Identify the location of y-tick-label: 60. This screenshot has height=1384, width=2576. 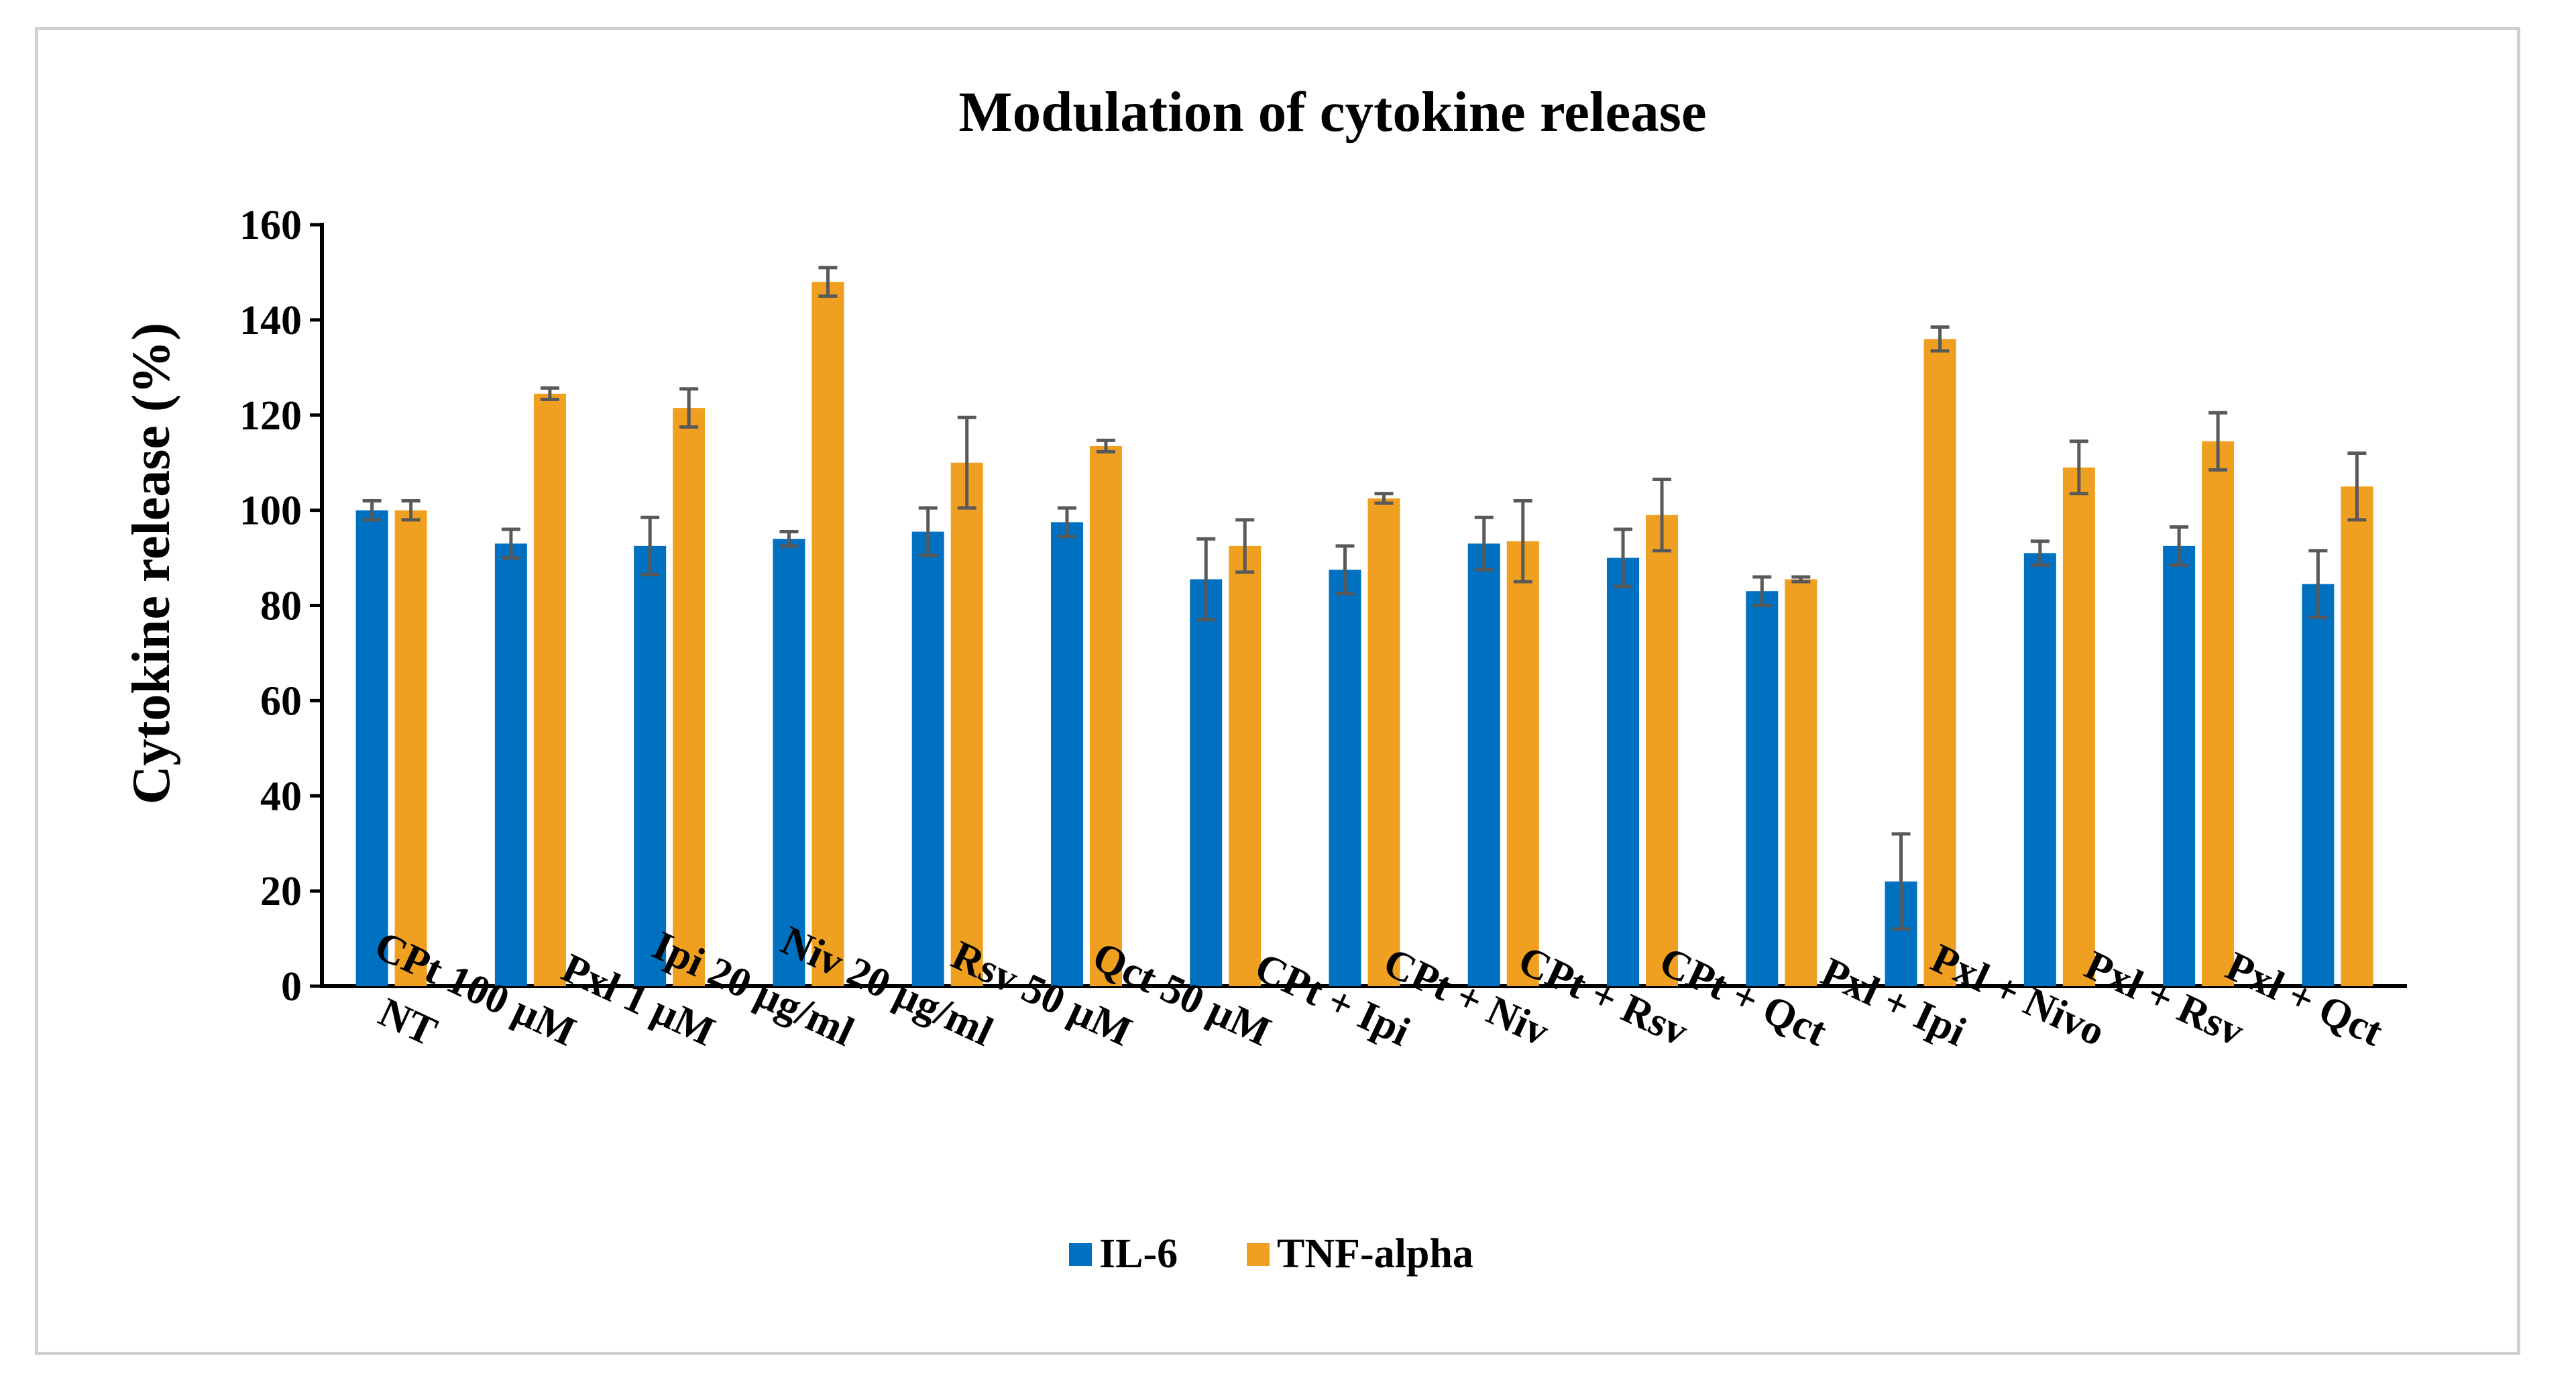
(281, 701).